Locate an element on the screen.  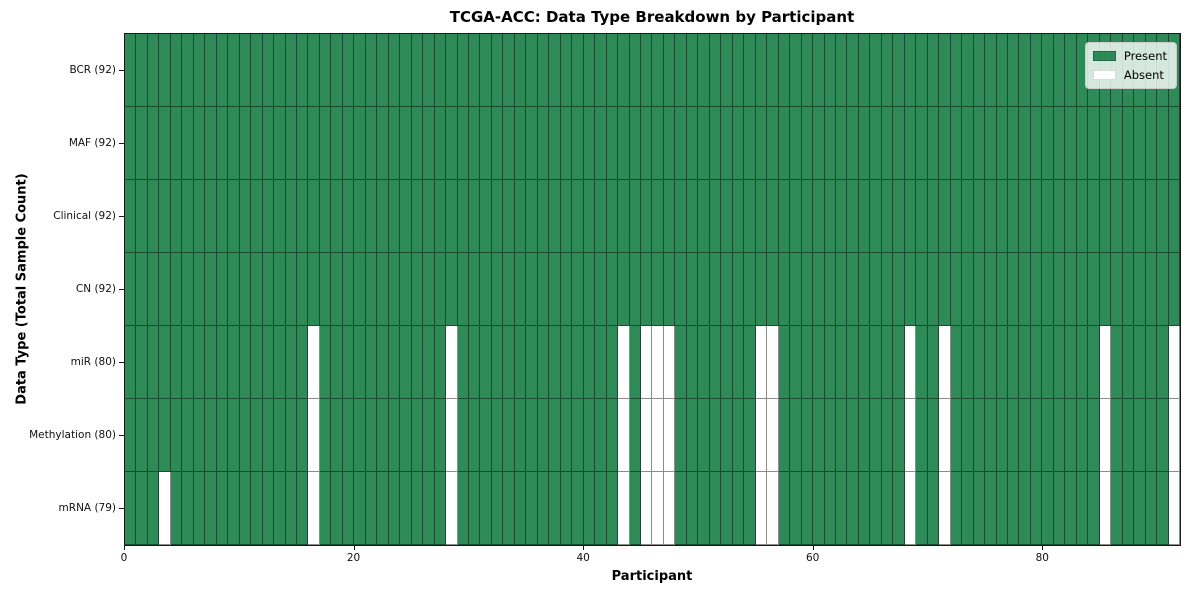
y-tick-mark is located at coordinates (121, 289).